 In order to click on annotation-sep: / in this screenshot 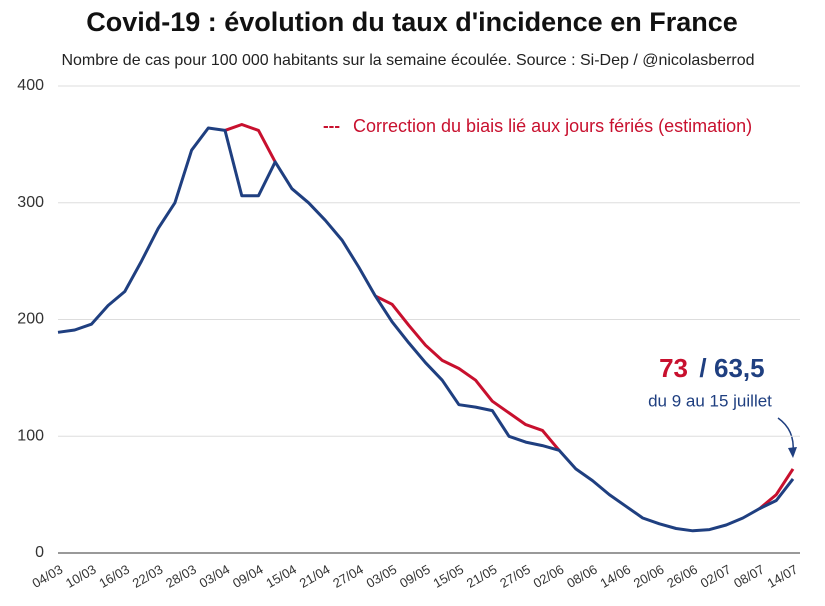, I will do `click(702, 368)`.